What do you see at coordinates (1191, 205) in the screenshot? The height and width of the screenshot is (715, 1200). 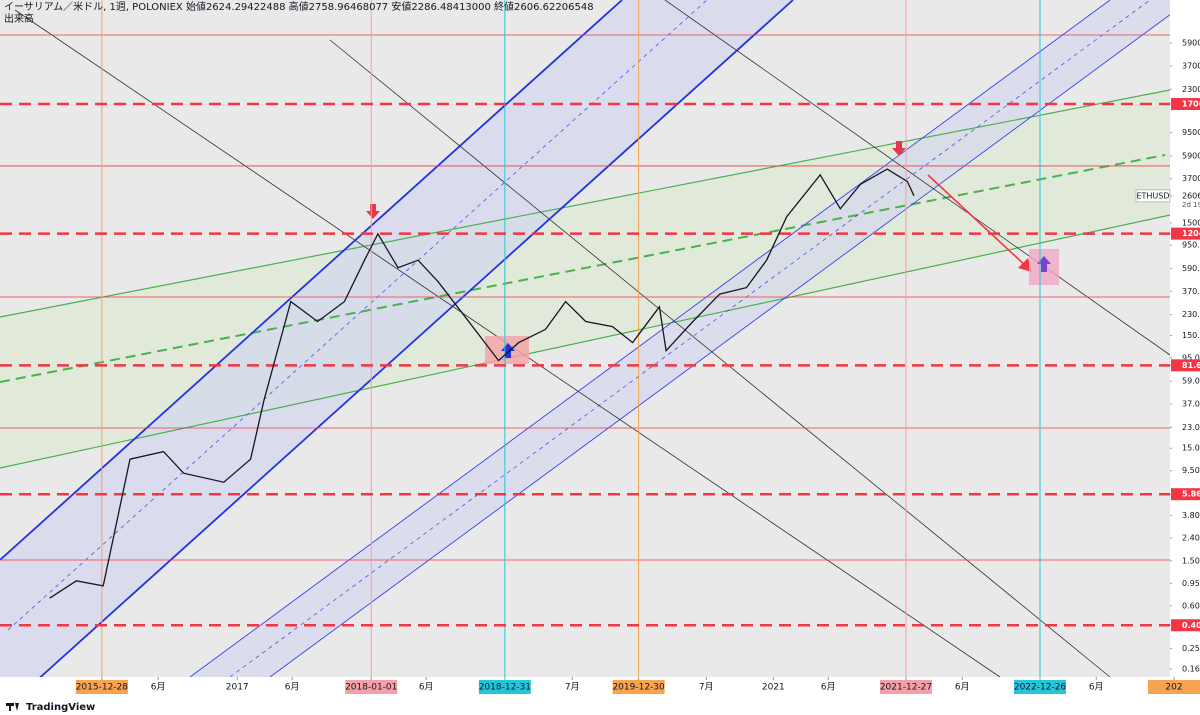 I see `countdown: 2d 19` at bounding box center [1191, 205].